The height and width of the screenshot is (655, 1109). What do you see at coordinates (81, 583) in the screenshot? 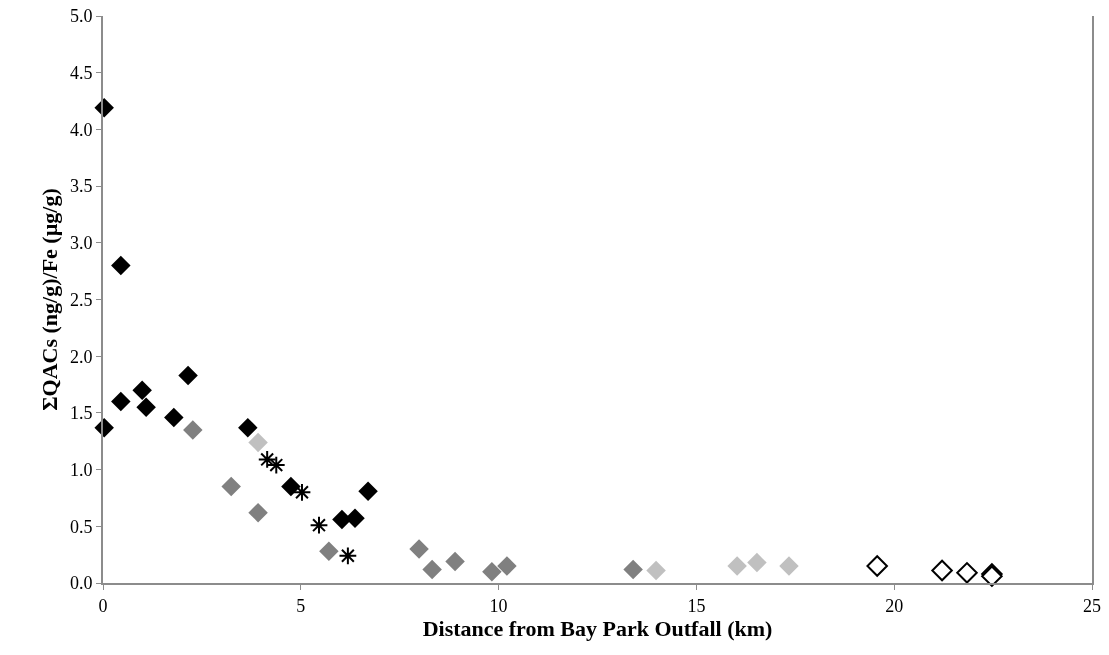
I see `y-tick-label: 0.0` at bounding box center [81, 583].